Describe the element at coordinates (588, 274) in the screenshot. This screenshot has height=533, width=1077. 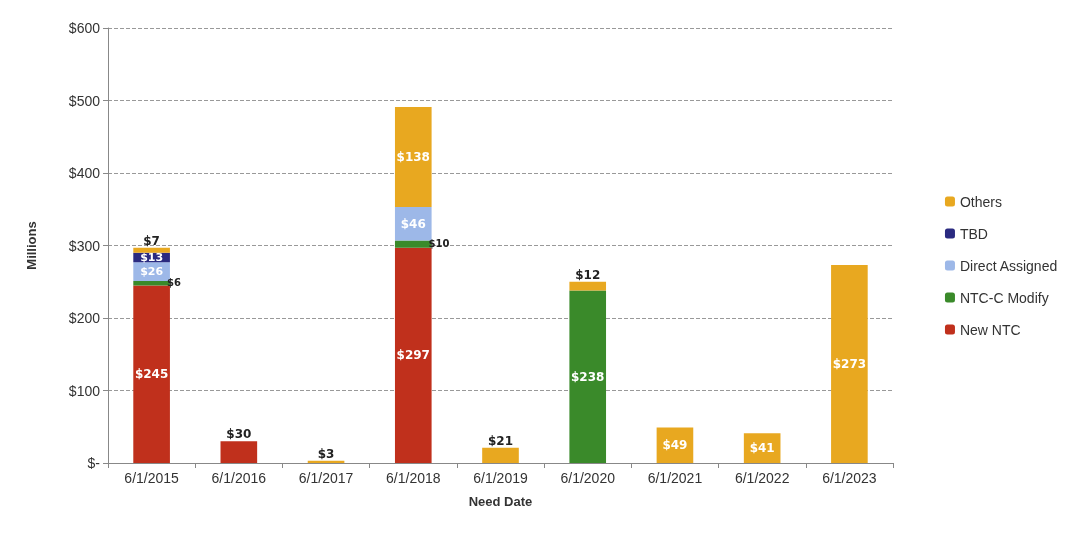
I see `data-label: $12` at that location.